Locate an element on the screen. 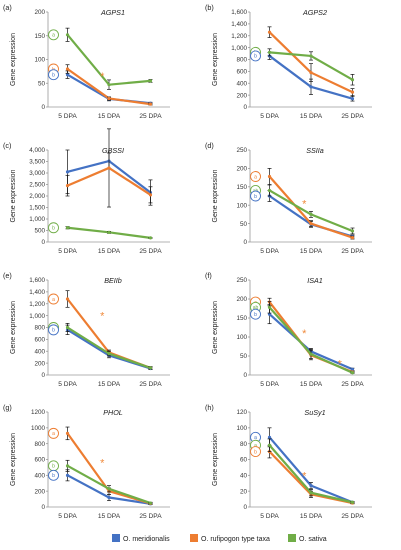 The width and height of the screenshot is (401, 550). y-tick-label: 3,500 is located at coordinates (37, 162).